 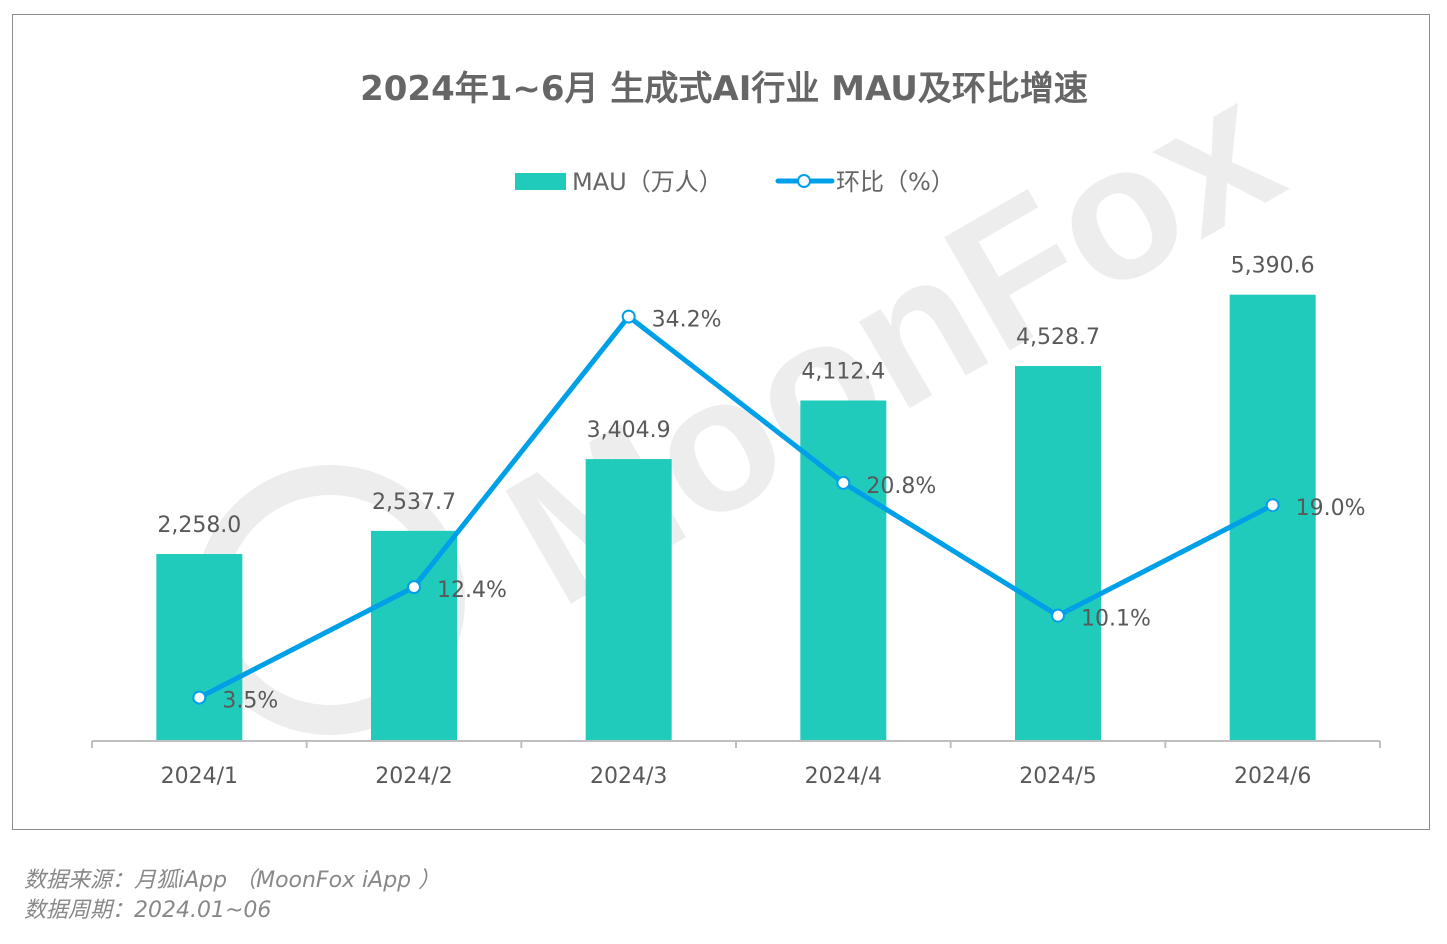 What do you see at coordinates (1273, 266) in the screenshot?
I see `bar-data-label: 5,390.6` at bounding box center [1273, 266].